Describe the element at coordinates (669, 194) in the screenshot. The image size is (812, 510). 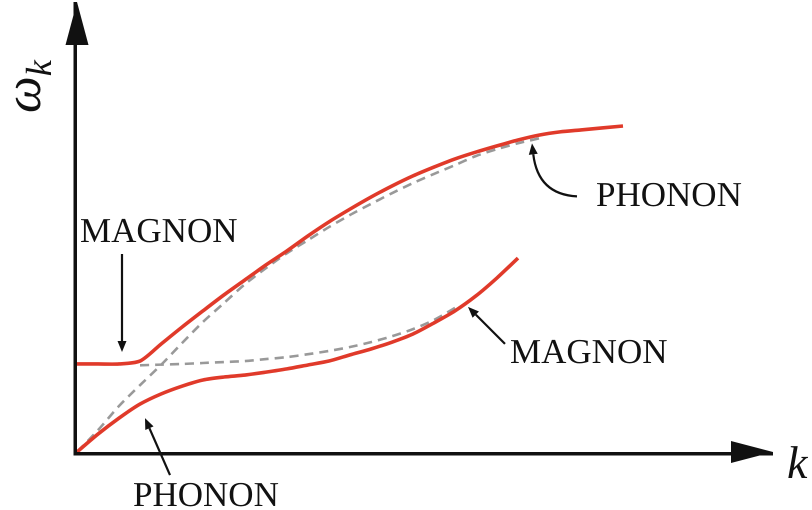
I see `annotation: PHONON` at that location.